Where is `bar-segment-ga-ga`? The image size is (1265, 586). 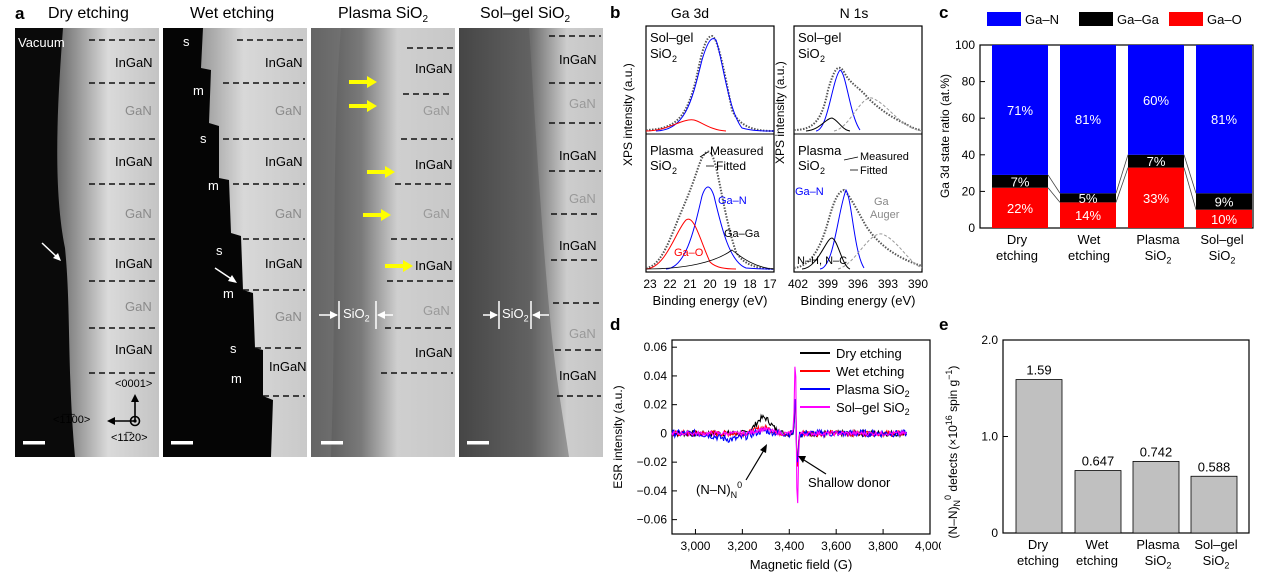 bar-segment-ga-ga is located at coordinates (1088, 198).